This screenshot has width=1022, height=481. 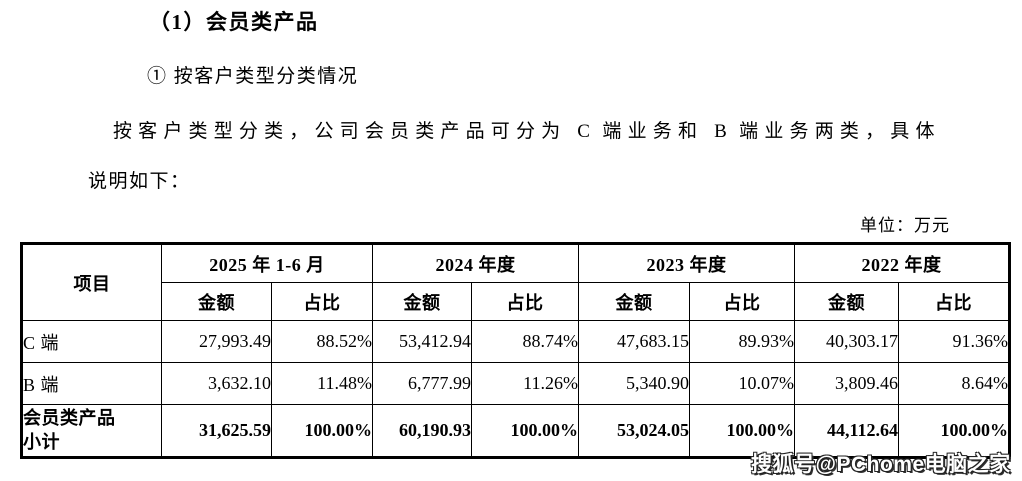 What do you see at coordinates (216, 383) in the screenshot?
I see `amount-cell: 3,632.10` at bounding box center [216, 383].